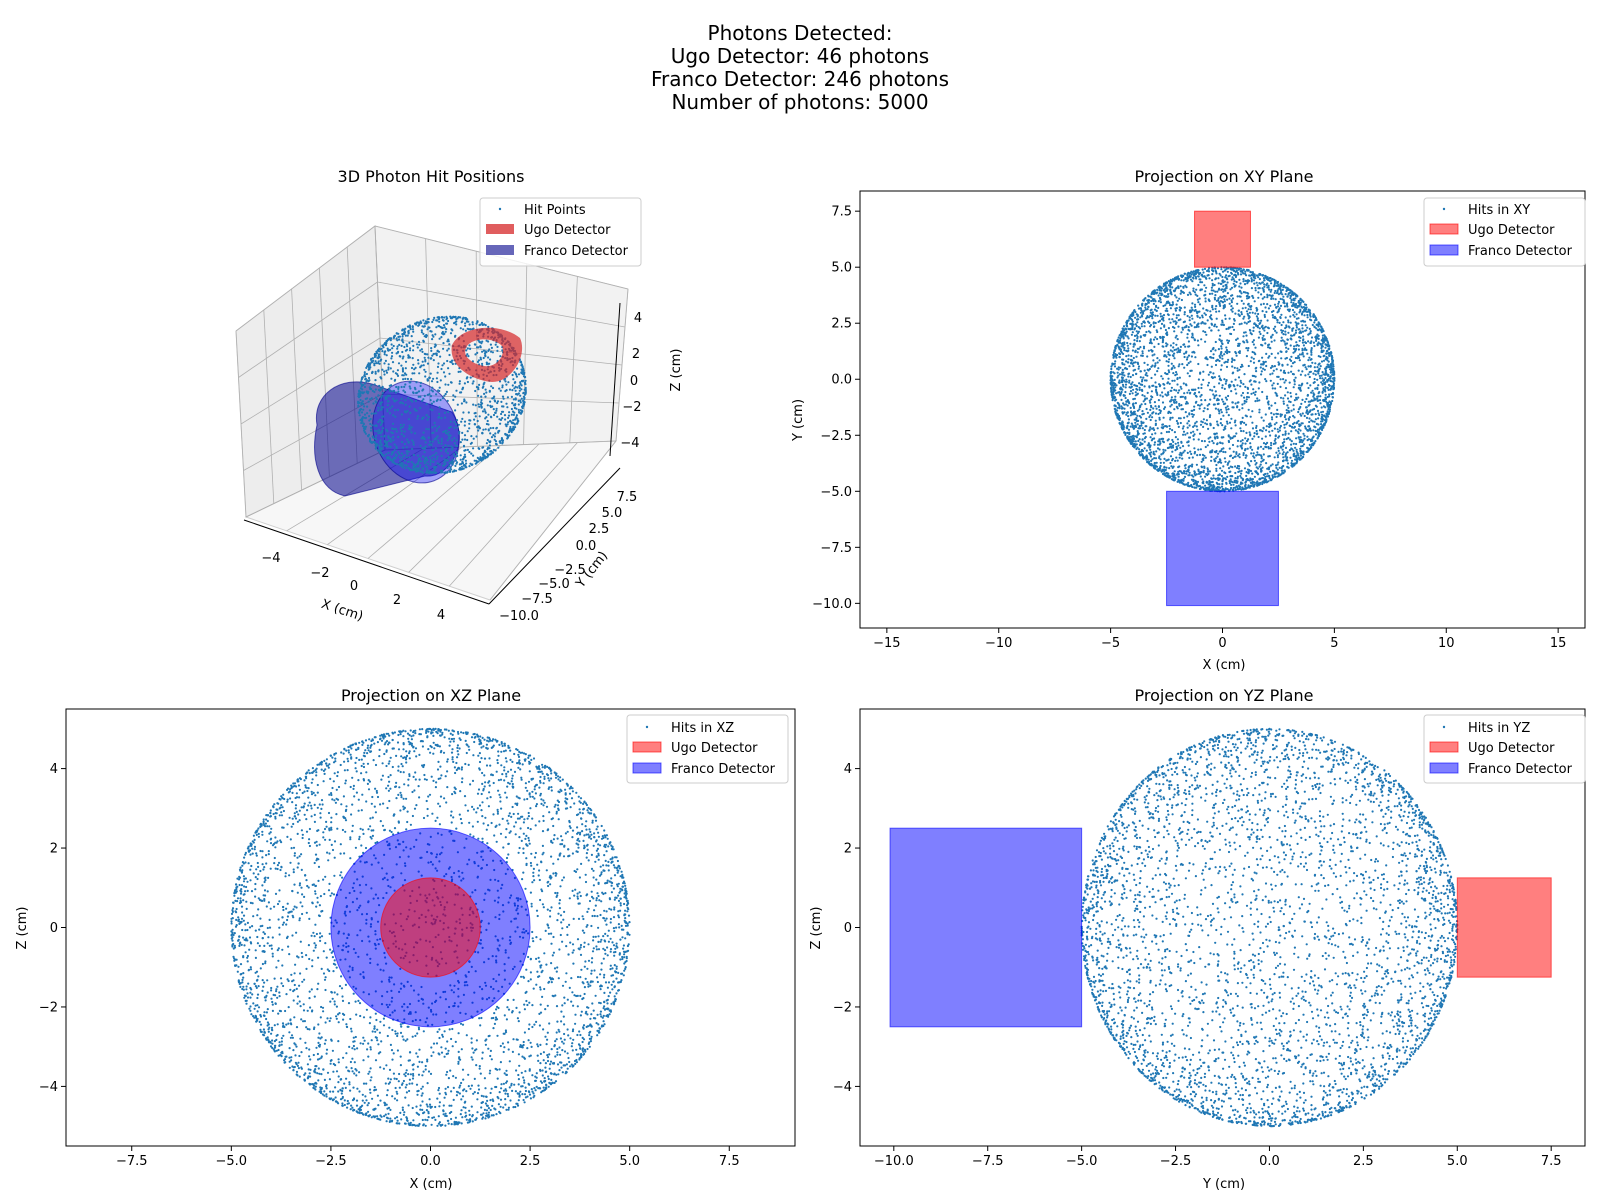  Describe the element at coordinates (519, 616) in the screenshot. I see `y-tick-label: −10.0` at that location.